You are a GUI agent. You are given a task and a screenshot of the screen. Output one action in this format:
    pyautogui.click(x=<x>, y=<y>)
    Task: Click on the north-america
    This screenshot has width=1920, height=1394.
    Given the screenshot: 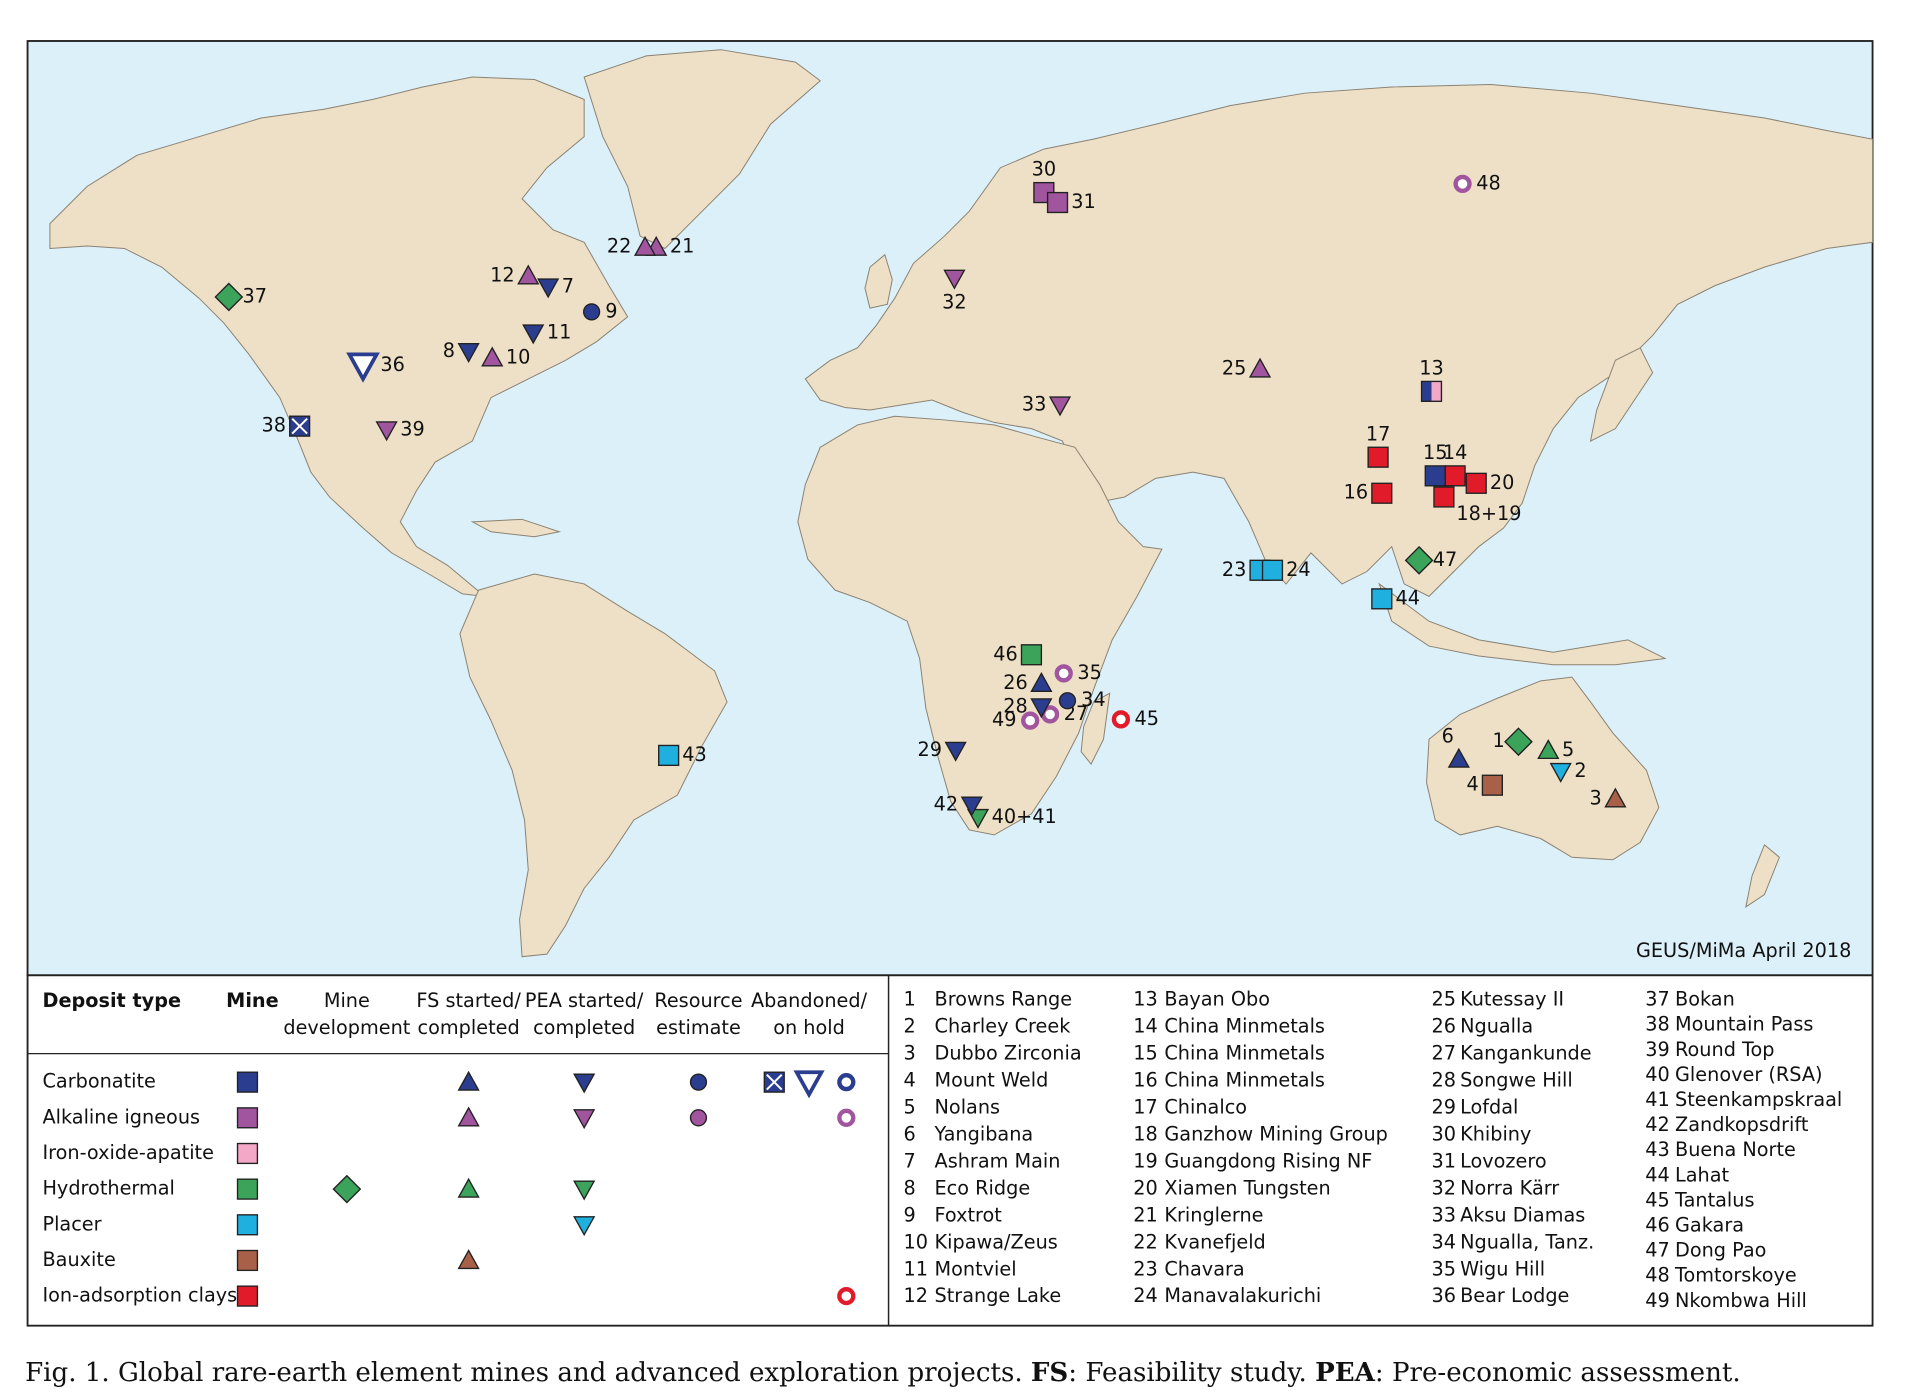 What is the action you would take?
    pyautogui.click(x=339, y=337)
    